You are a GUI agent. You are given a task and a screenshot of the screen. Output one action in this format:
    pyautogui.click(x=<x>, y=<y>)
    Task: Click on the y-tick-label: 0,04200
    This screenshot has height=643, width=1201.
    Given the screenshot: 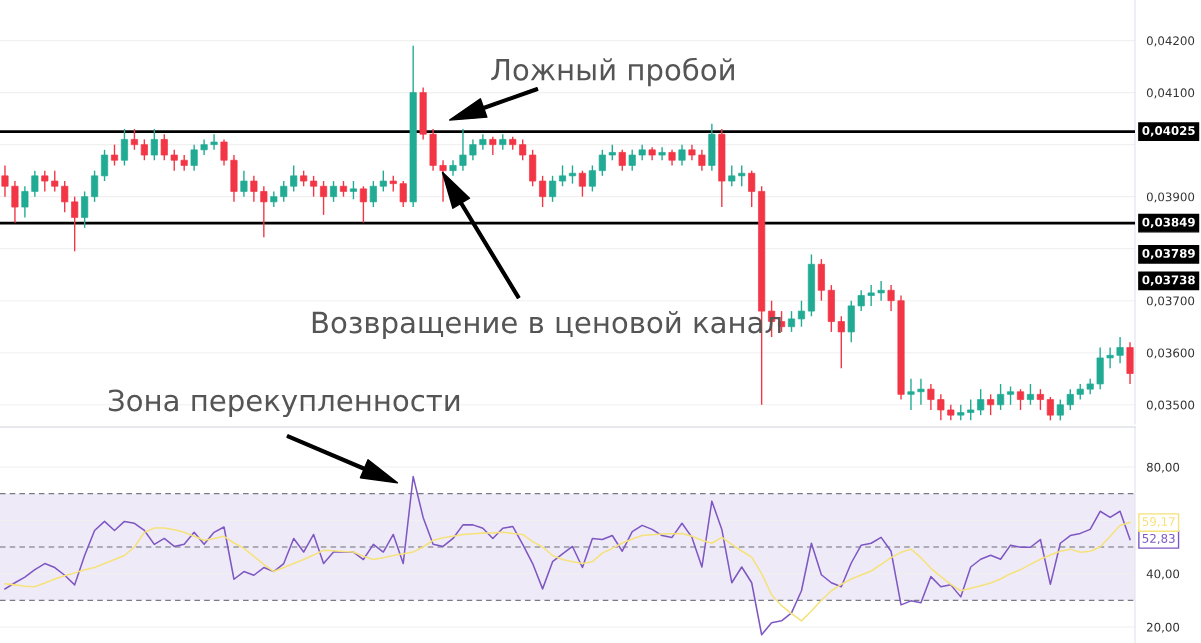 What is the action you would take?
    pyautogui.click(x=1170, y=41)
    